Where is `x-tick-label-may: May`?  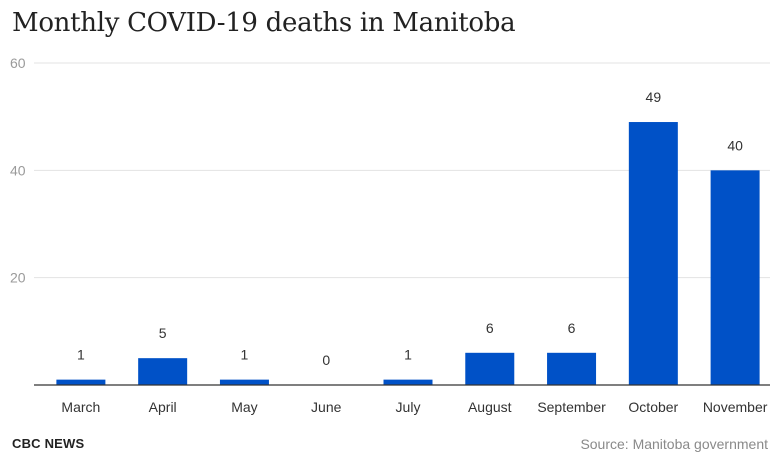 x-tick-label-may: May is located at coordinates (244, 407).